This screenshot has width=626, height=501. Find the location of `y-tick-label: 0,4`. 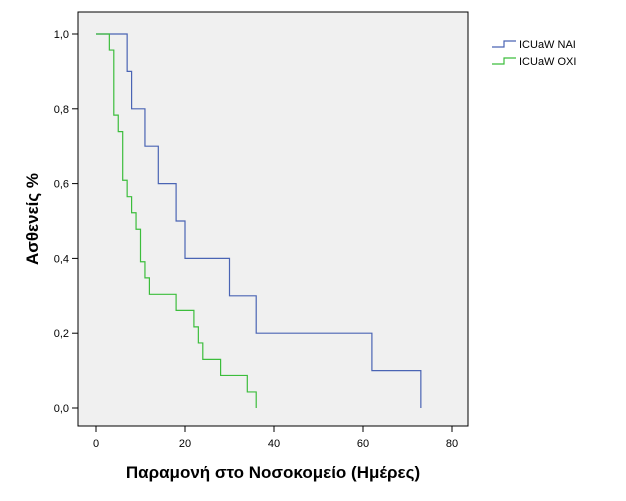

y-tick-label: 0,4 is located at coordinates (61, 259).